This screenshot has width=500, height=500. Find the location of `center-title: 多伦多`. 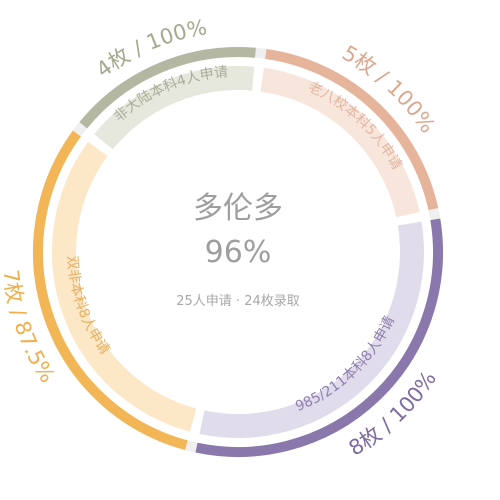

center-title: 多伦多 is located at coordinates (238, 208).